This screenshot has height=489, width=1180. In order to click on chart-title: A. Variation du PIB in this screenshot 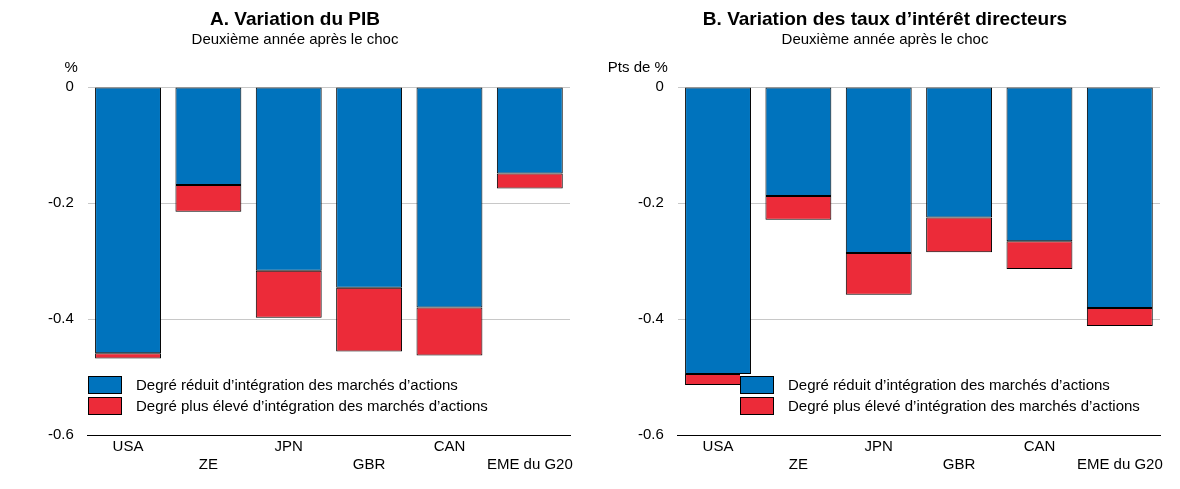, I will do `click(295, 19)`.